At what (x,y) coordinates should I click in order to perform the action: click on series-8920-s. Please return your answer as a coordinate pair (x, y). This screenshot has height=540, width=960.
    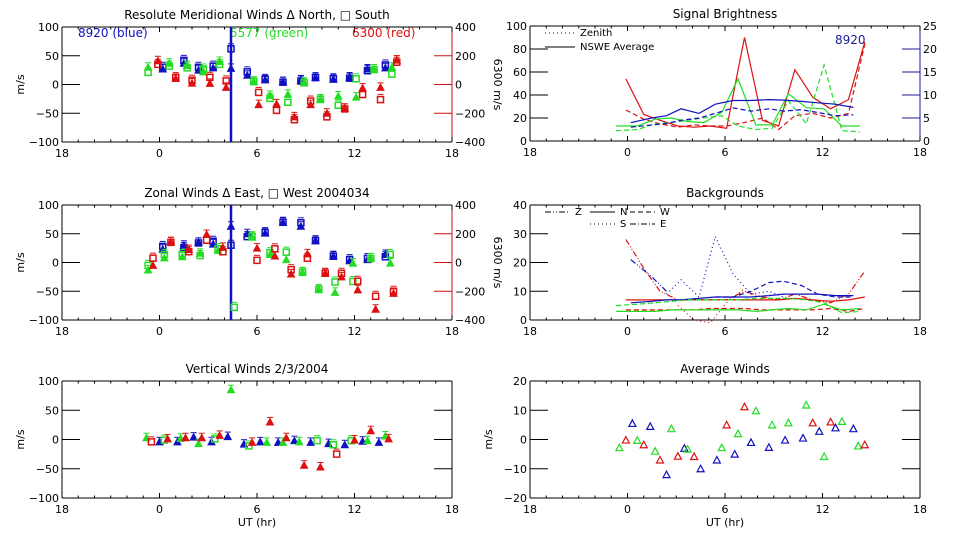
    Looking at the image, I should click on (725, 266).